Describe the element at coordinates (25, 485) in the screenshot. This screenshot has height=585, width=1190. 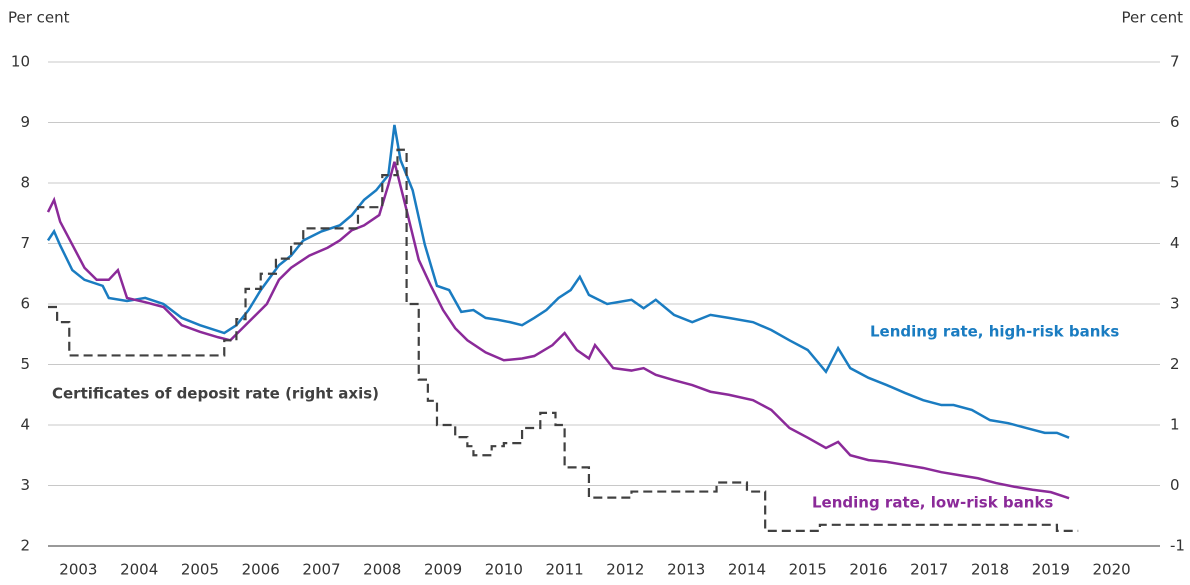
I see `y-tick-label: 3` at that location.